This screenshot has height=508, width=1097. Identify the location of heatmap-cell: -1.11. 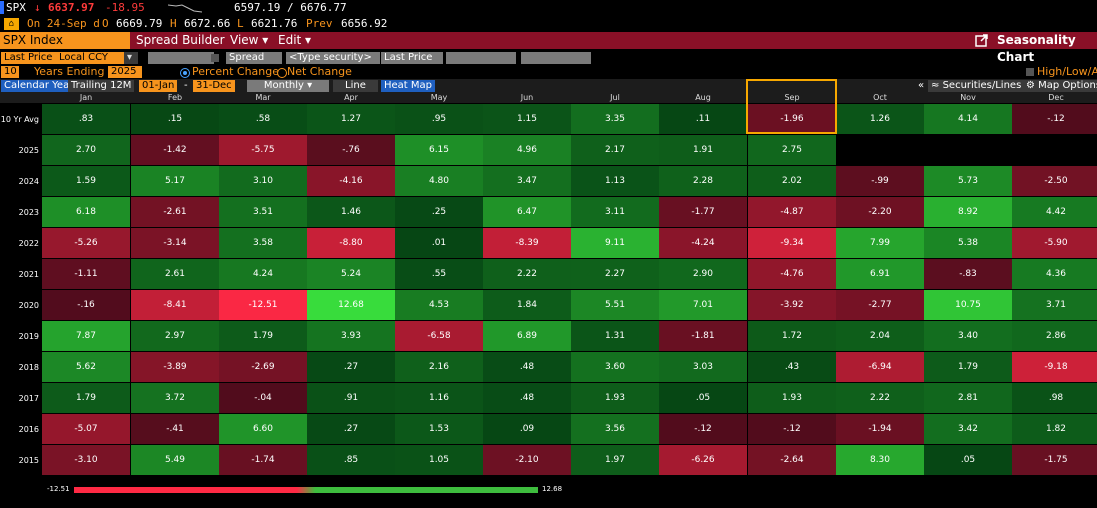
(86, 274).